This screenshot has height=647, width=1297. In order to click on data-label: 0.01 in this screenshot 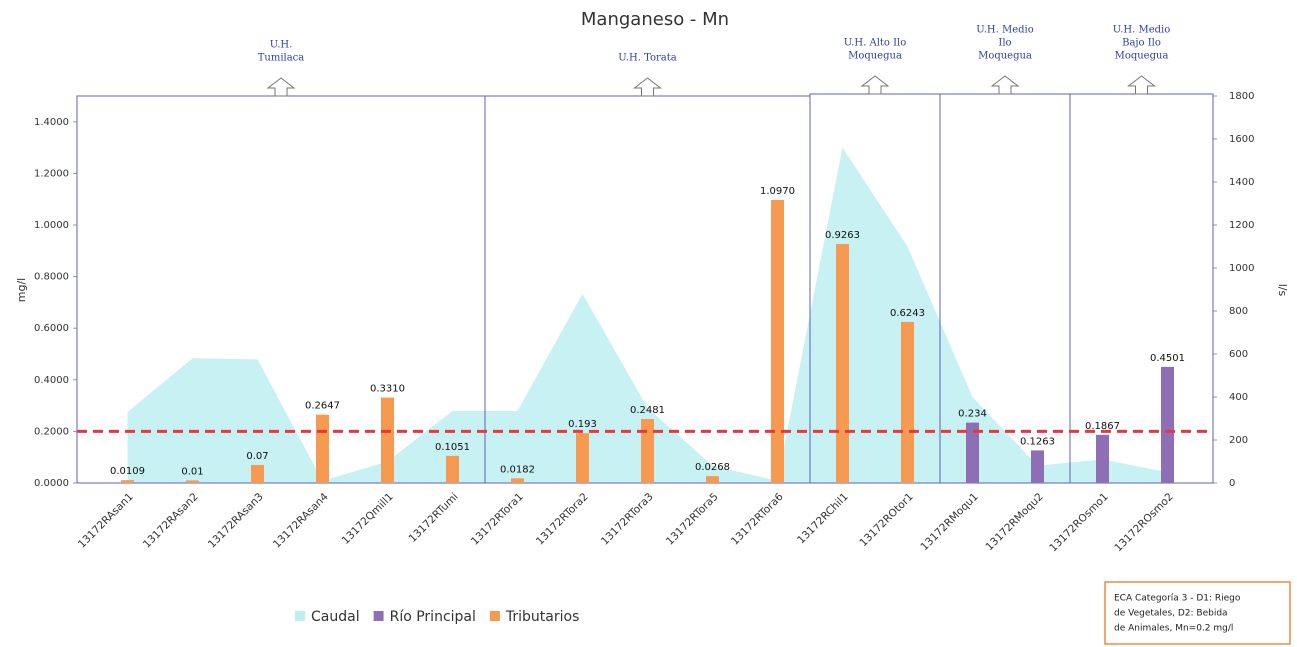, I will do `click(192, 471)`.